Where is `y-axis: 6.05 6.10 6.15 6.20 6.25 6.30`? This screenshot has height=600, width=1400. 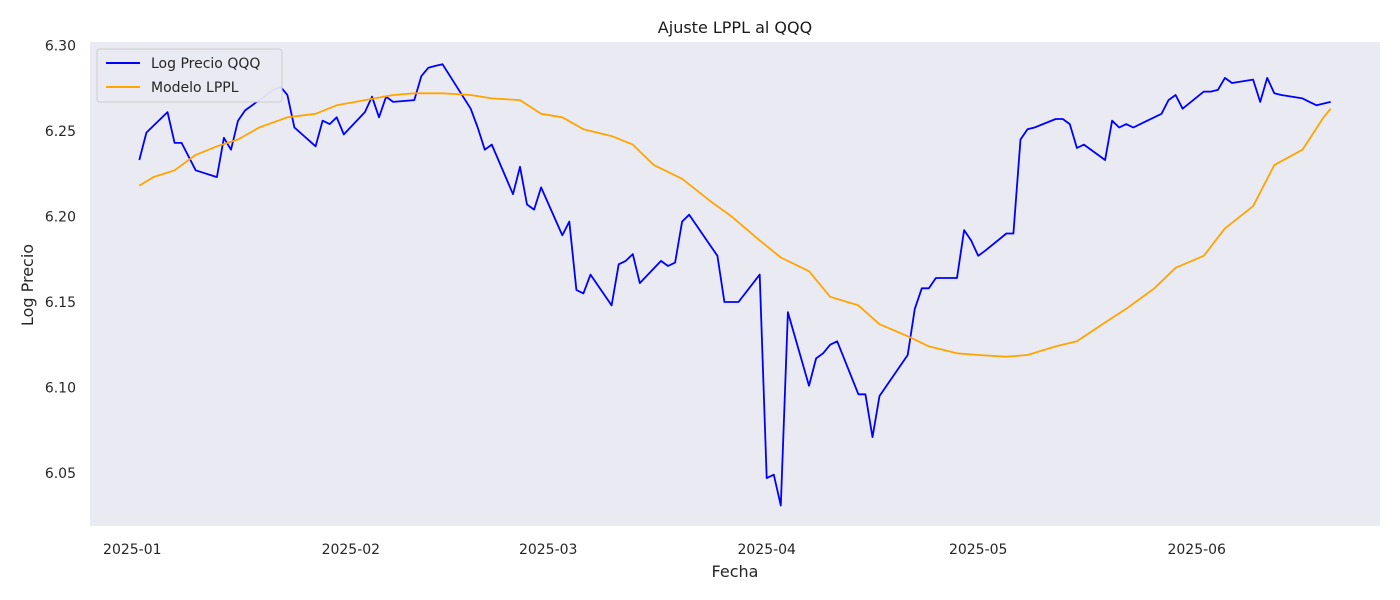 y-axis: 6.05 6.10 6.15 6.20 6.25 6.30 is located at coordinates (60, 260).